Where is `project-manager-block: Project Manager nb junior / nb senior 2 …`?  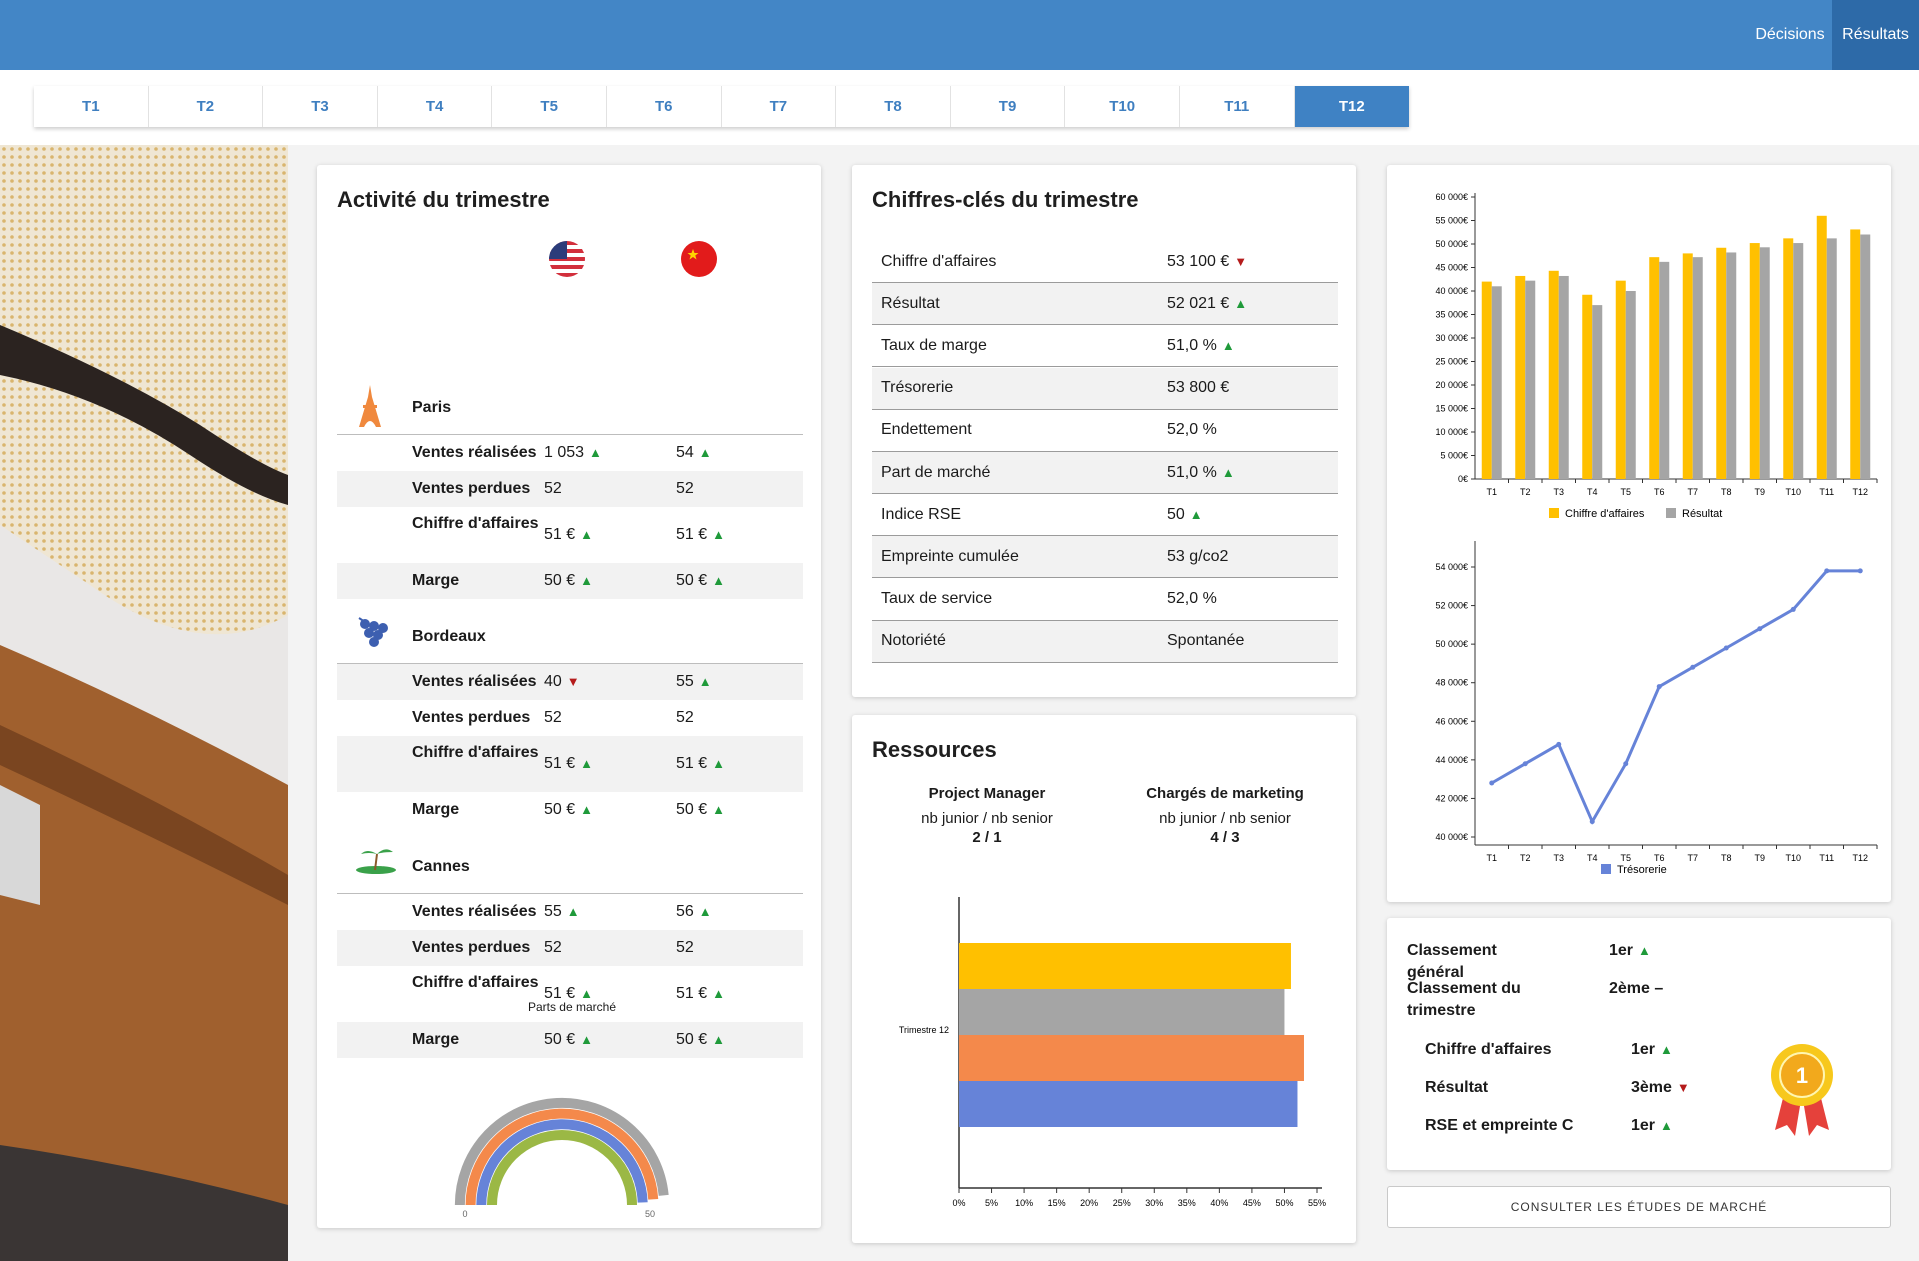 project-manager-block: Project Manager nb junior / nb senior 2 … is located at coordinates (987, 815).